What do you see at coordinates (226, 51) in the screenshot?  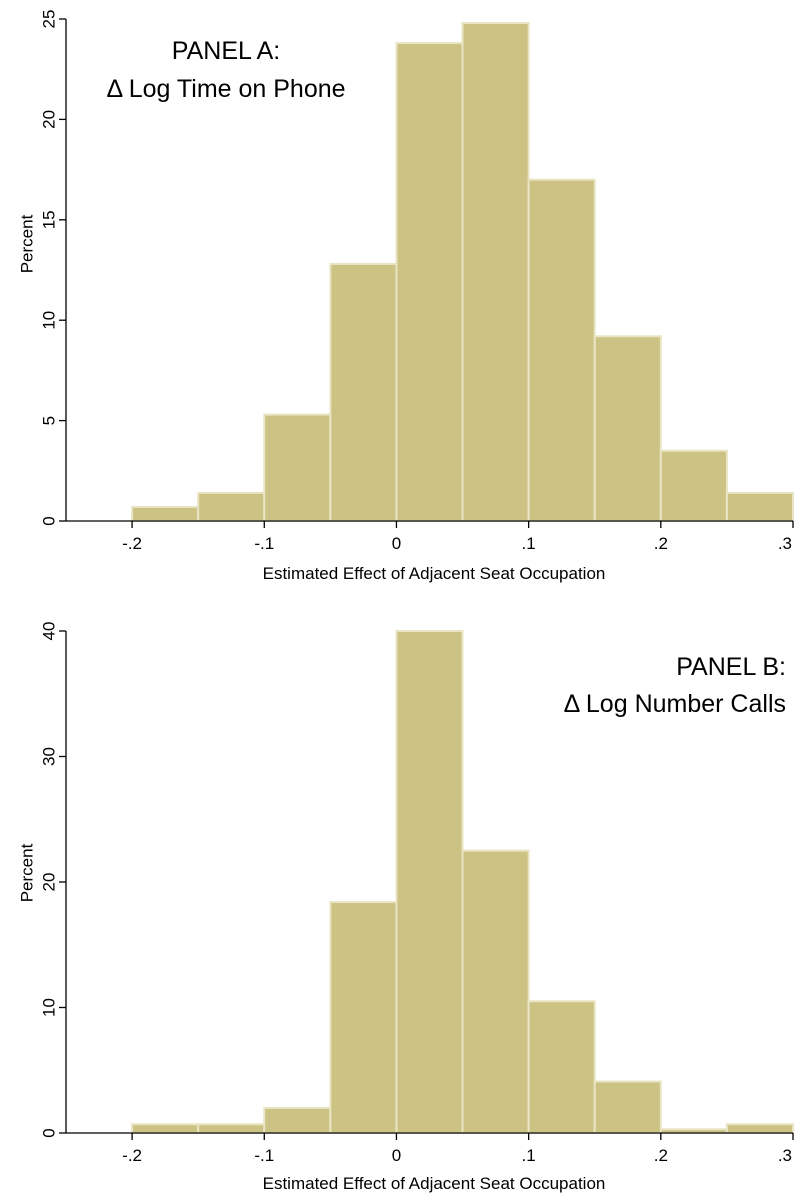 I see `panel-a-title-line: PANEL A:` at bounding box center [226, 51].